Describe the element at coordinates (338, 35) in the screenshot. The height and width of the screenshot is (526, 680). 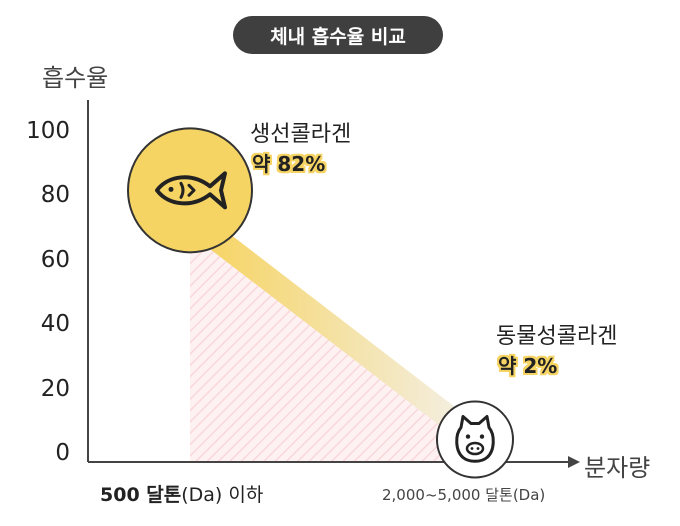
I see `chart-title: 체내 흡수율 비교` at that location.